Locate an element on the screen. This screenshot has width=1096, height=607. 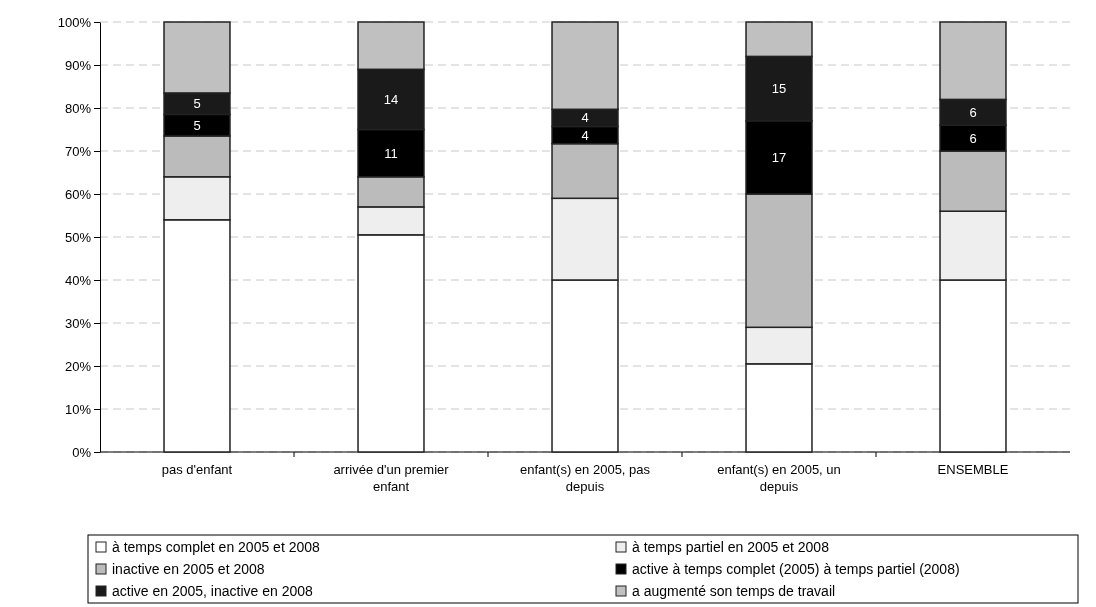
x-tick-label: arrivée d'un premier enfant is located at coordinates (391, 478).